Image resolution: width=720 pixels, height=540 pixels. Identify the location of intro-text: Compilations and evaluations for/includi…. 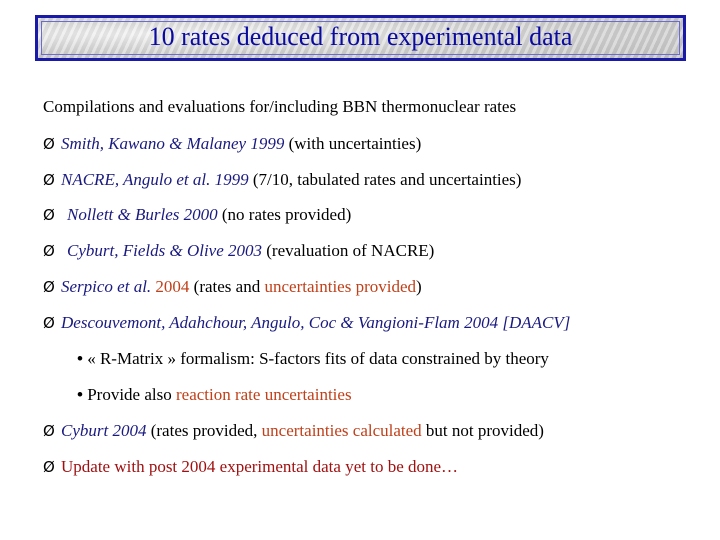
(280, 106).